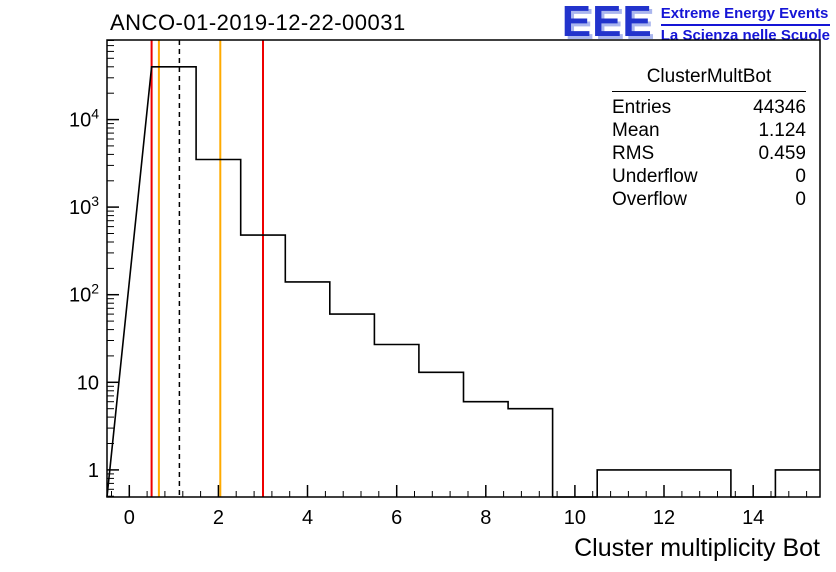  I want to click on stats-value: 1.124, so click(782, 130).